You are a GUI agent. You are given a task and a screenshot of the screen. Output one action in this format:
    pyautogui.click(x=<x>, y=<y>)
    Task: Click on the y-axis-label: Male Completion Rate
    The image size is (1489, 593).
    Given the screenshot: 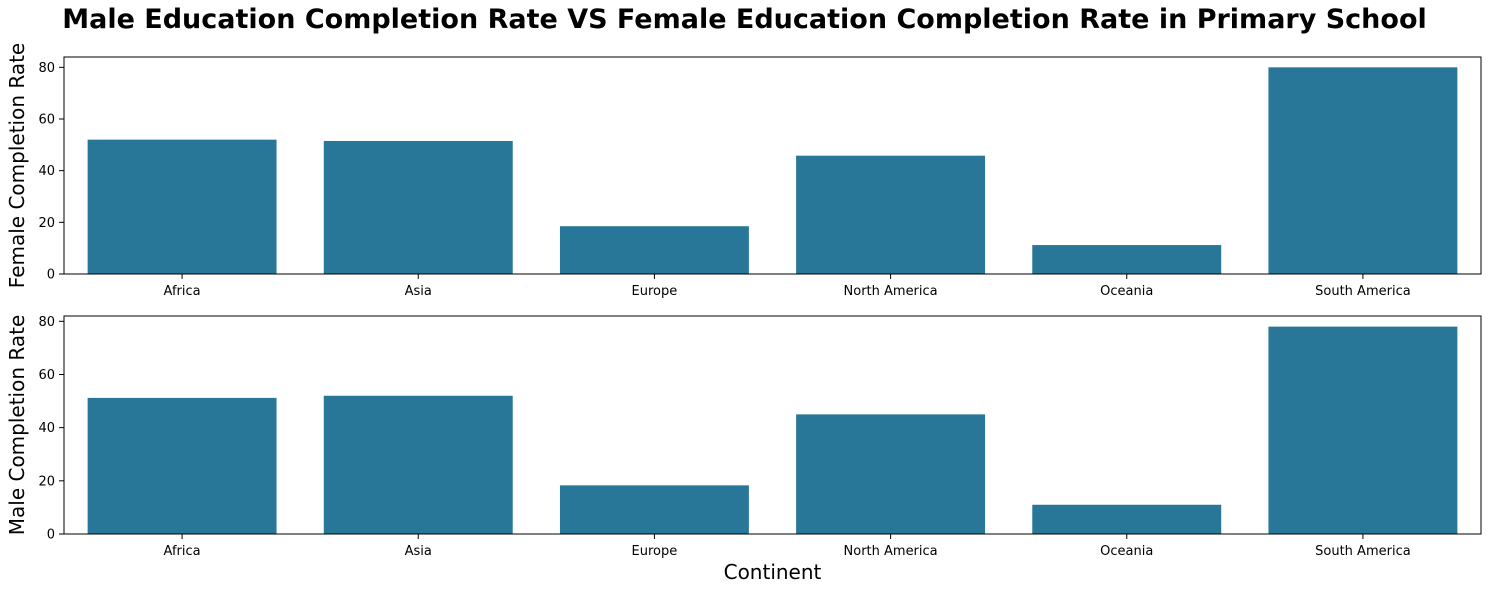 What is the action you would take?
    pyautogui.click(x=17, y=425)
    